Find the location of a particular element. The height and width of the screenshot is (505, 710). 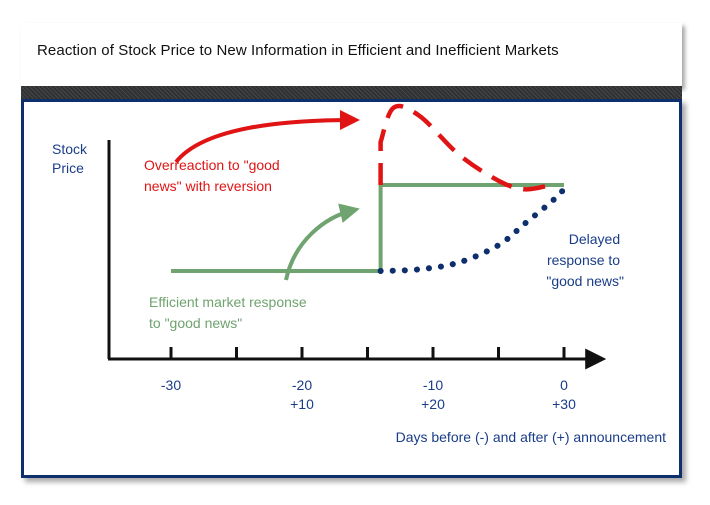

overreaction-line is located at coordinates (465, 147).